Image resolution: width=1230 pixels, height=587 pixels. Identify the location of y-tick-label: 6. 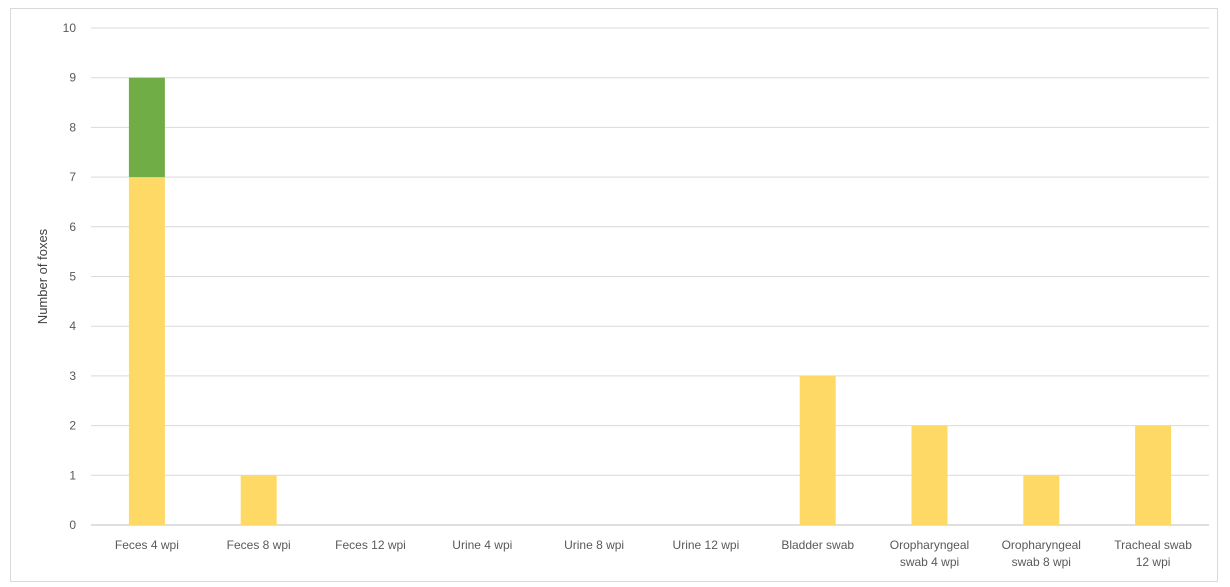
(72, 227).